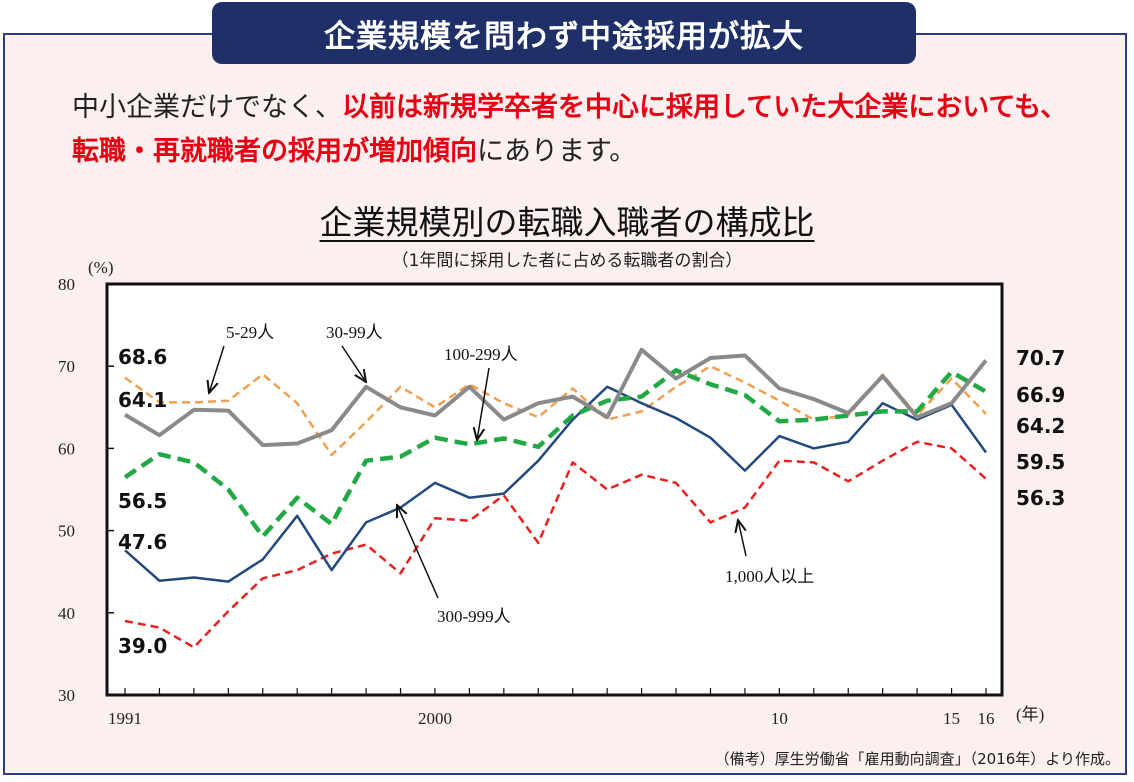  Describe the element at coordinates (481, 354) in the screenshot. I see `series-annotation-label: 100-299人` at that location.